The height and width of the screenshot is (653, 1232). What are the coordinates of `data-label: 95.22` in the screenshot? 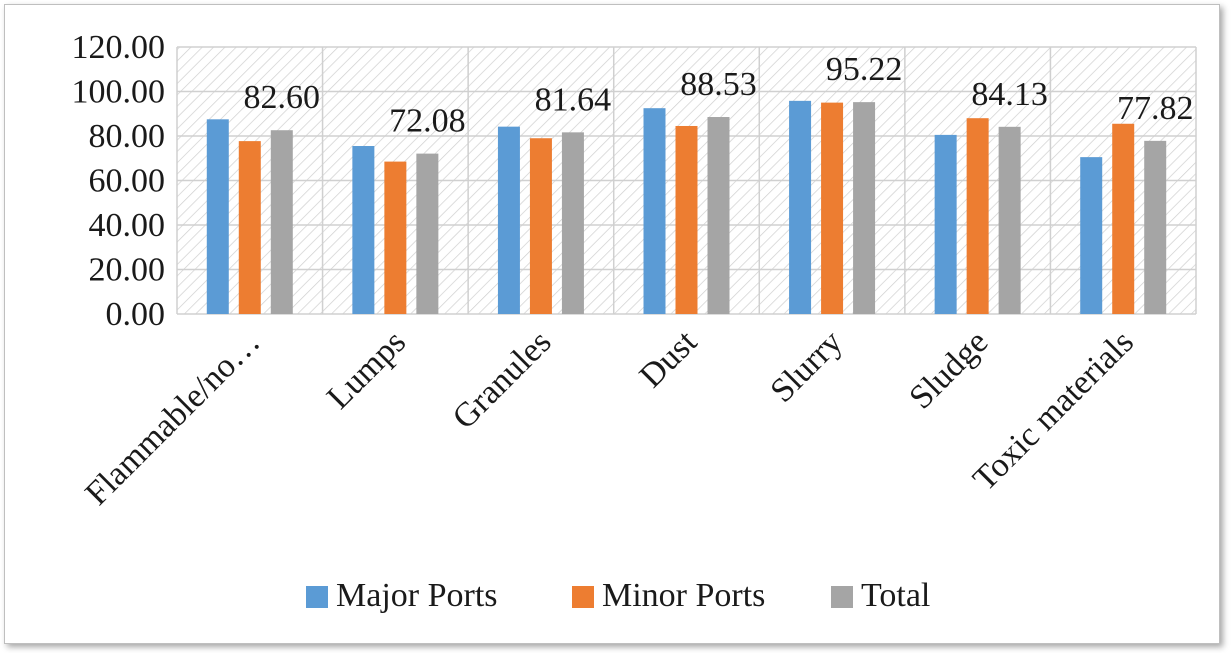 It's located at (864, 69).